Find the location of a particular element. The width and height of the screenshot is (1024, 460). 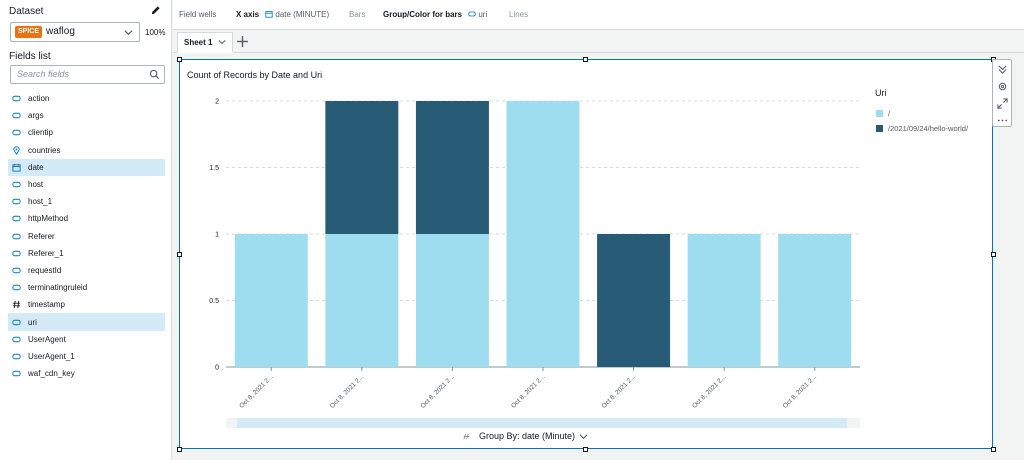

resize-handle-tl is located at coordinates (179, 59).